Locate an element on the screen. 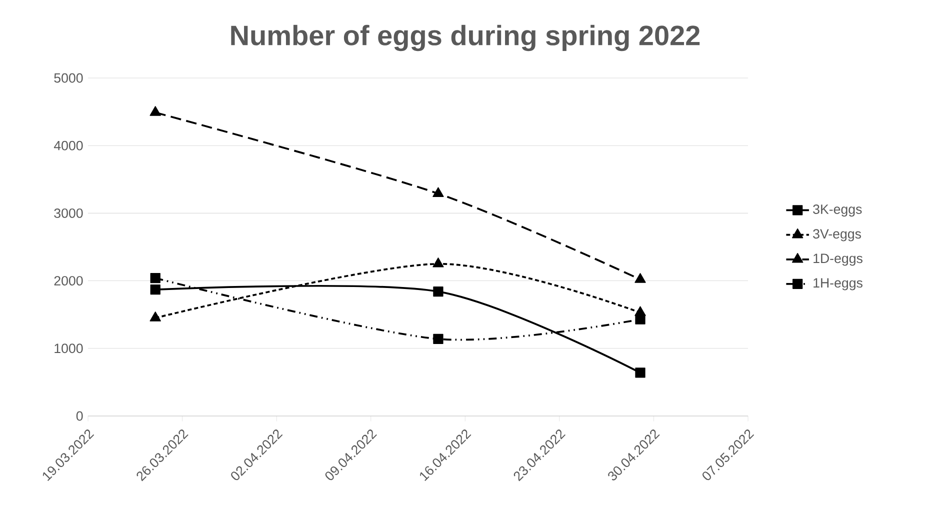 This screenshot has height=516, width=930. legend-label: 3V-eggs is located at coordinates (837, 235).